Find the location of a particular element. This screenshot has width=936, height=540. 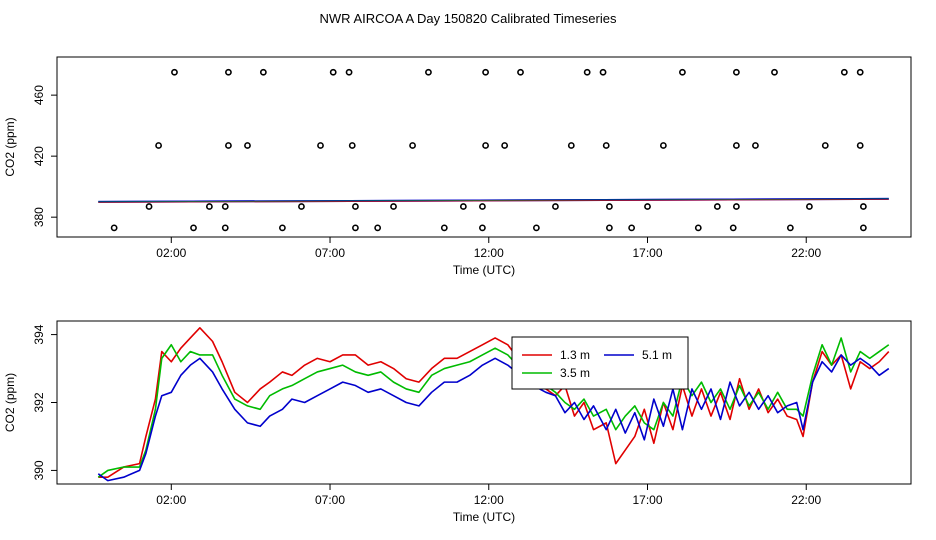

y-tick-label: 460 is located at coordinates (39, 95).